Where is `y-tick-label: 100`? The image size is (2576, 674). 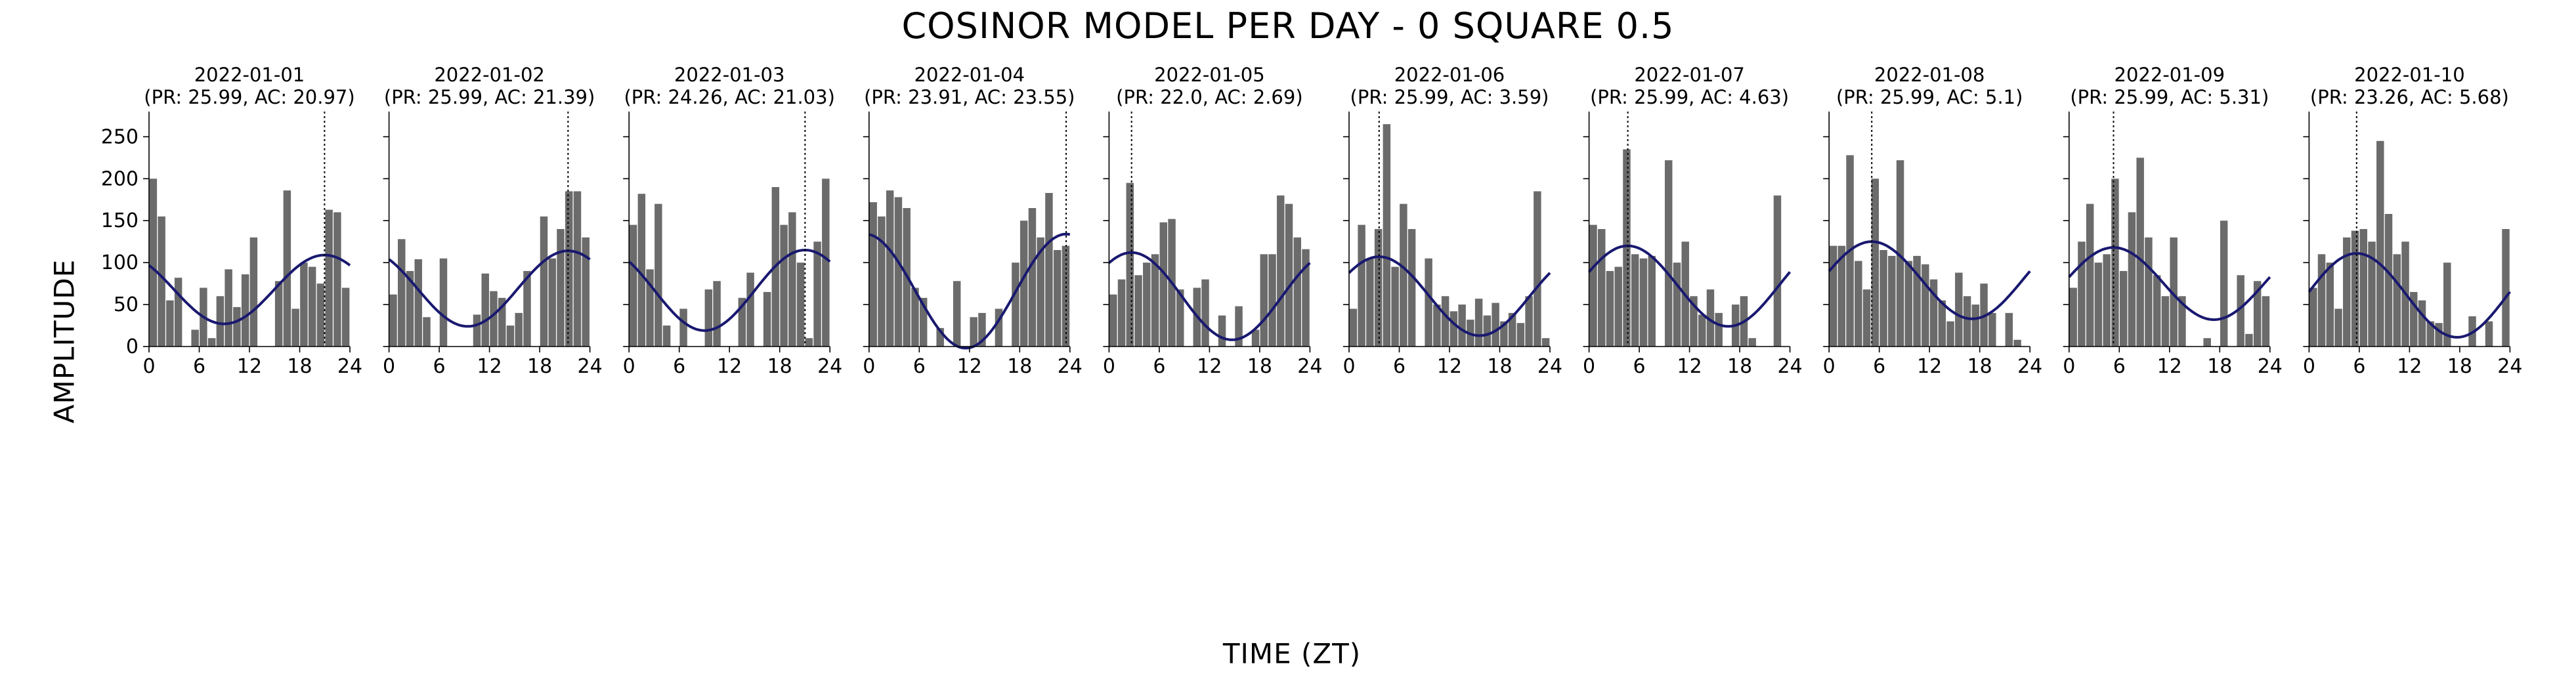
y-tick-label: 100 is located at coordinates (120, 262).